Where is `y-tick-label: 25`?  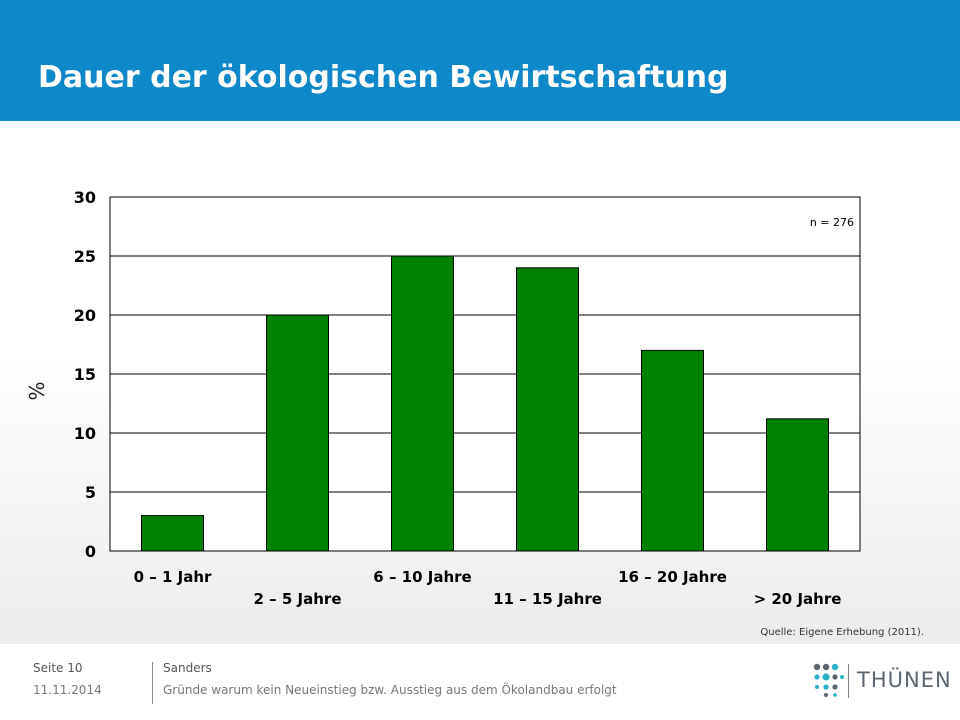
y-tick-label: 25 is located at coordinates (85, 256).